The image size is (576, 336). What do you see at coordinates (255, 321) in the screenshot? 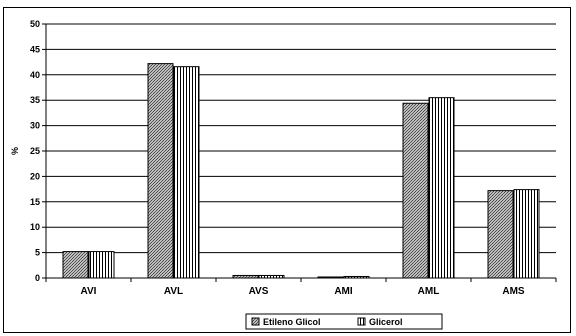
I see `legend-swatch-etileno-glicol` at bounding box center [255, 321].